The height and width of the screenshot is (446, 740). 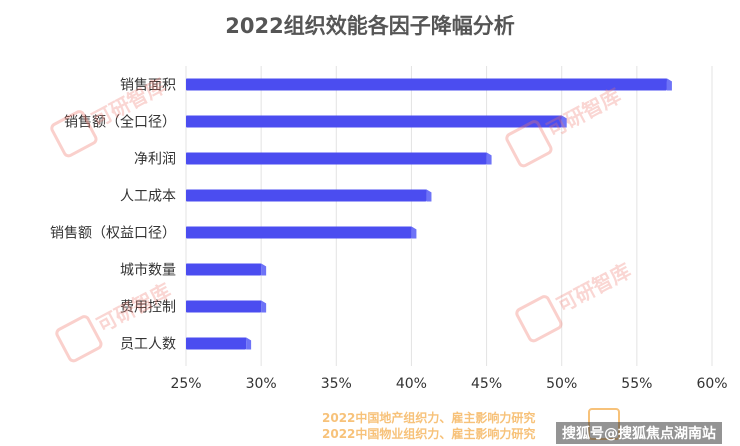 I want to click on category-label: 销售额（全口径）, so click(x=120, y=122).